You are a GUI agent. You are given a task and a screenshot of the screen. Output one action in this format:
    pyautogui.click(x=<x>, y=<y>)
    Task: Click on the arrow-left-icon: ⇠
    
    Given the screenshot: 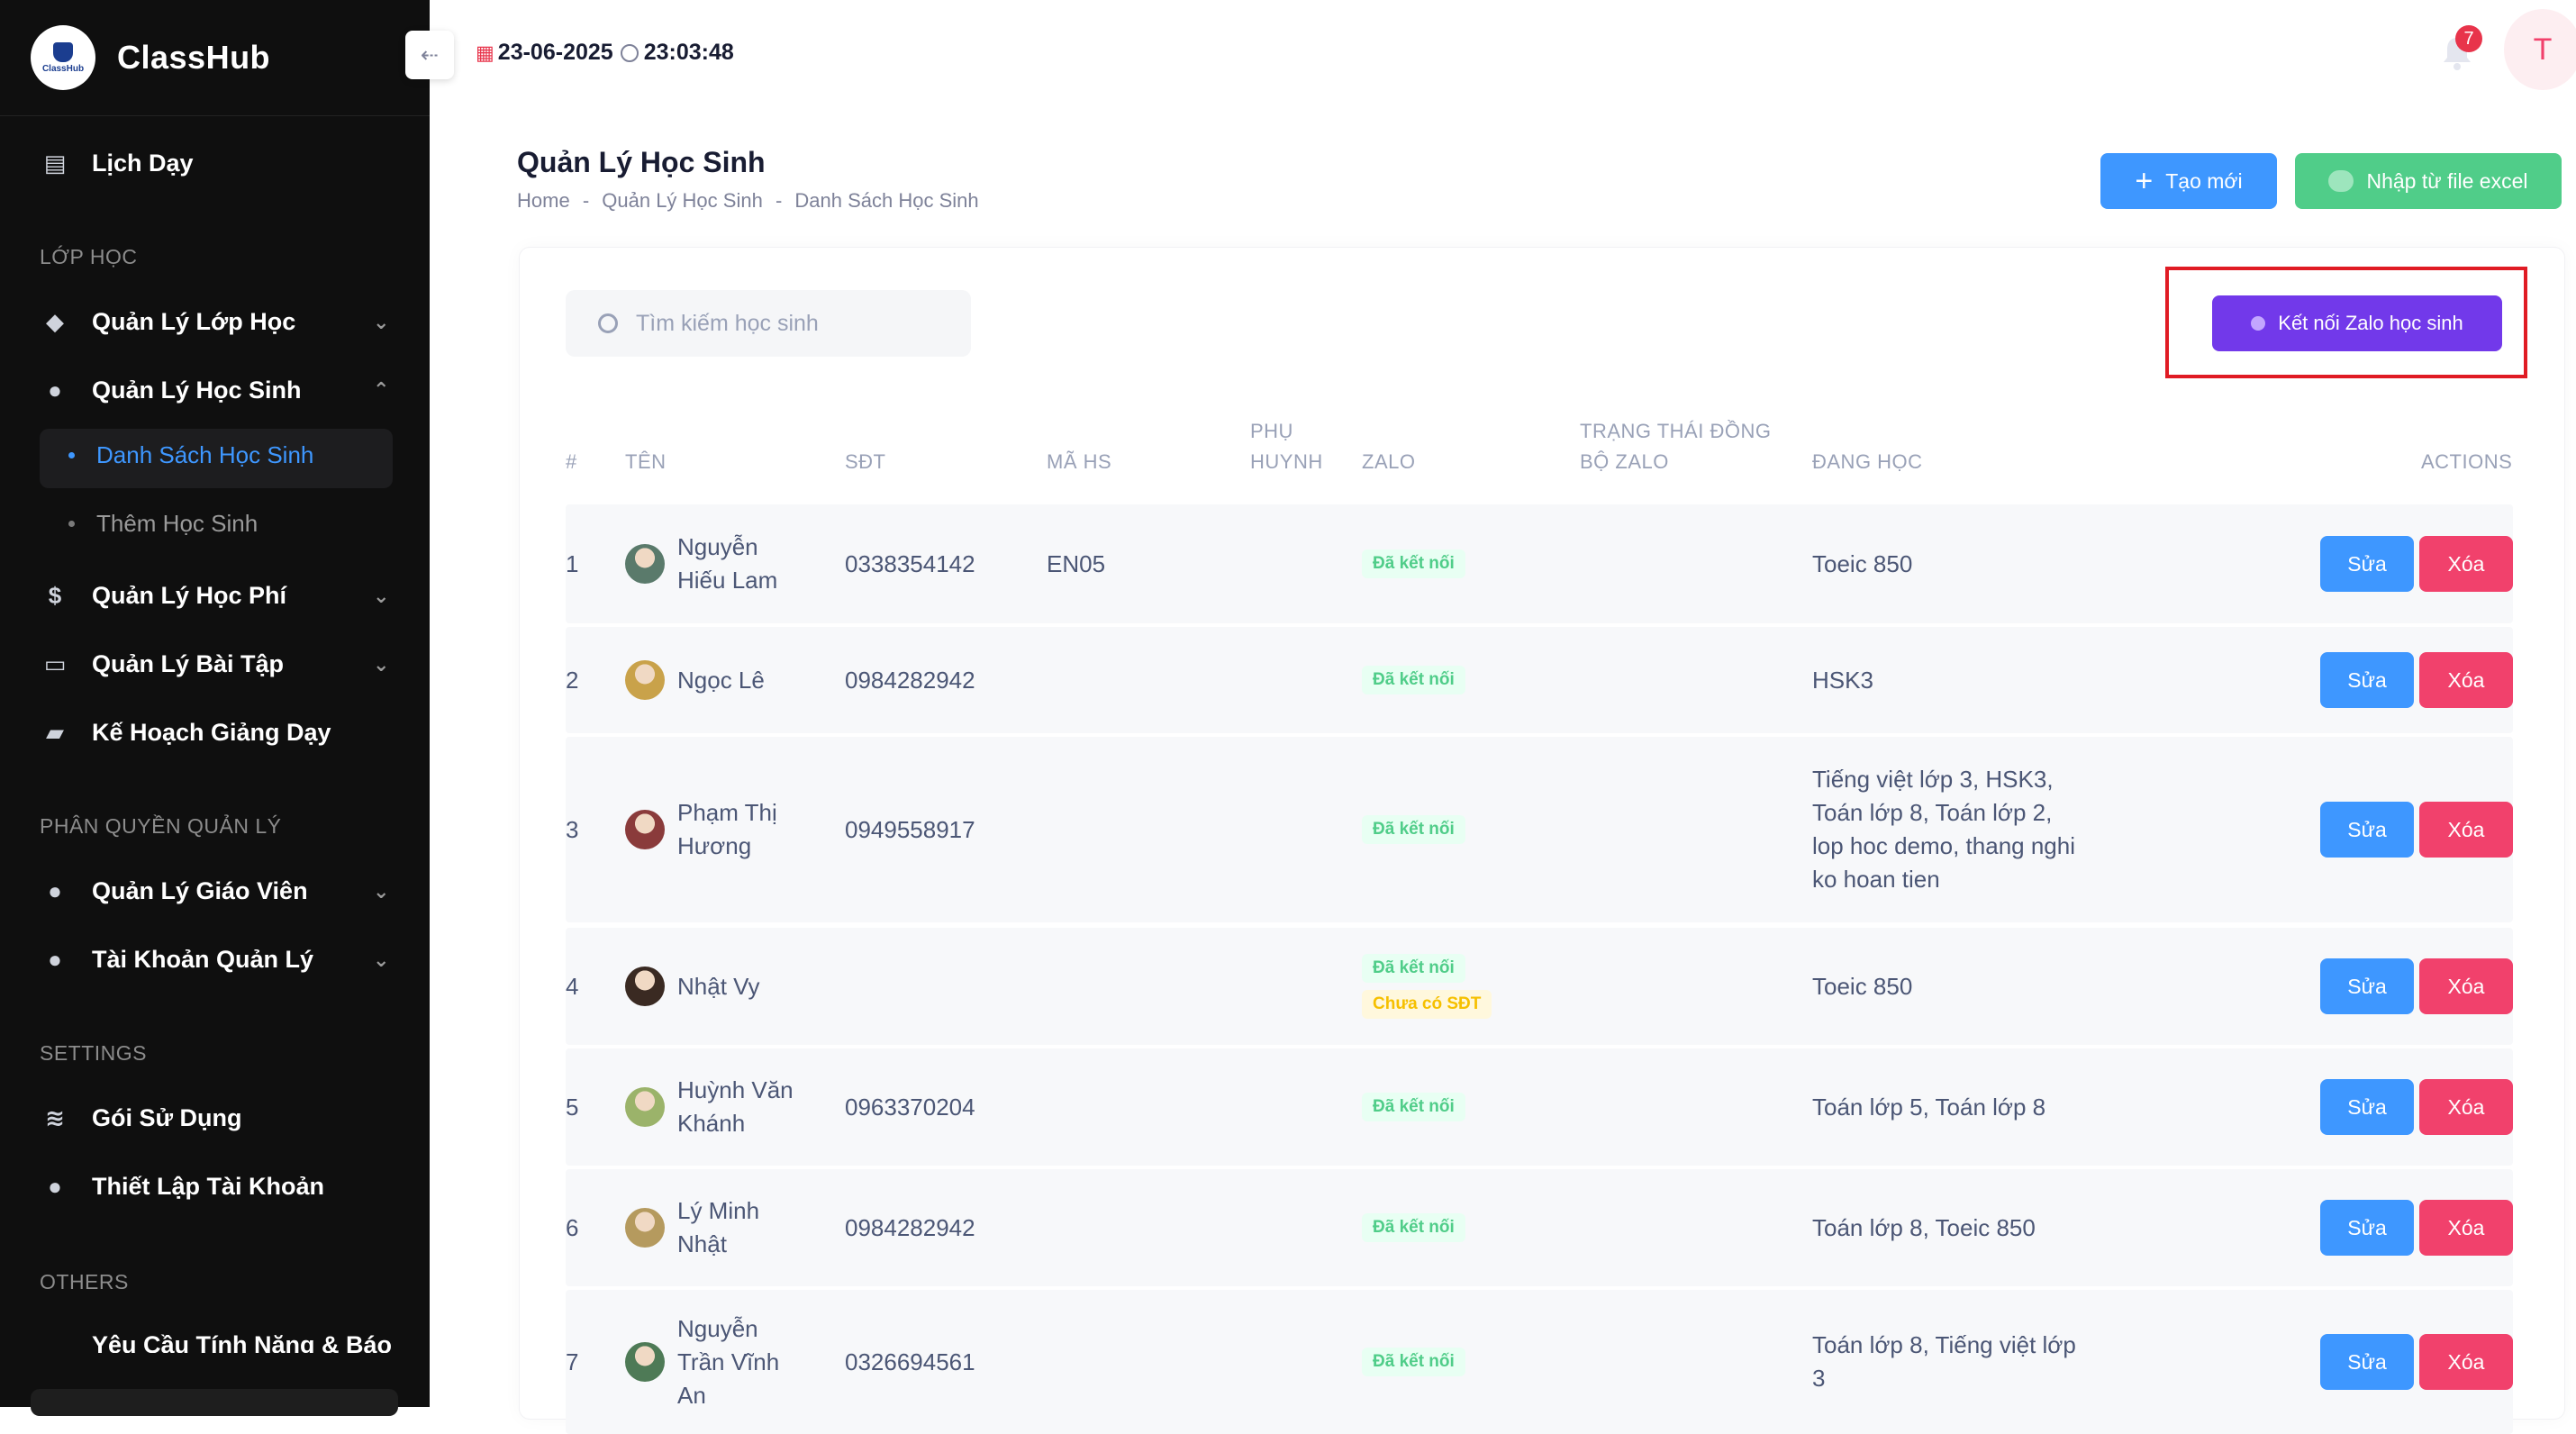 What is the action you would take?
    pyautogui.click(x=430, y=55)
    